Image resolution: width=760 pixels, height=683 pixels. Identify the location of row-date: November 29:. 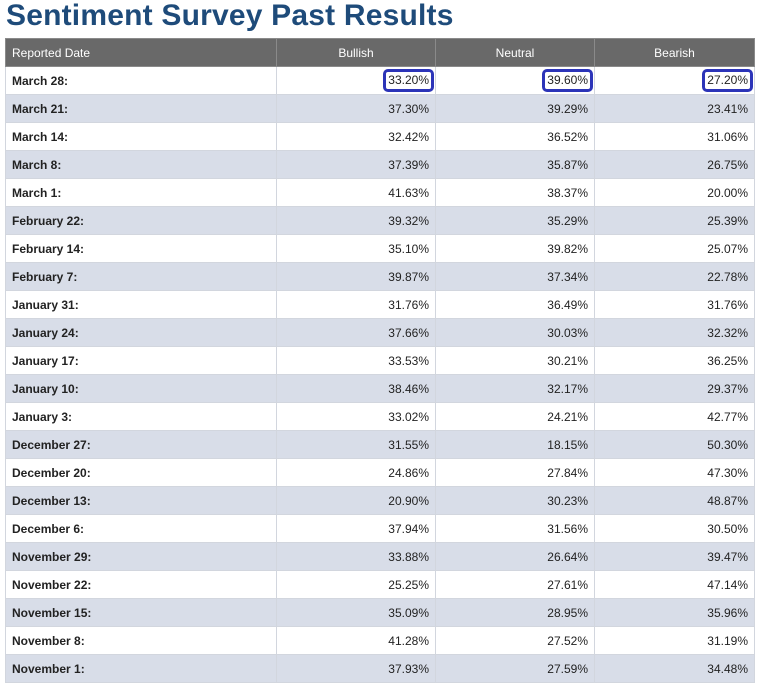
(141, 556).